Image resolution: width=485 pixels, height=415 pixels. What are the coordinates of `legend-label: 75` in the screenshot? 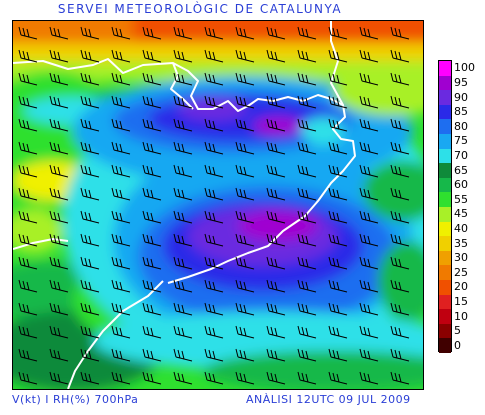 It's located at (461, 141).